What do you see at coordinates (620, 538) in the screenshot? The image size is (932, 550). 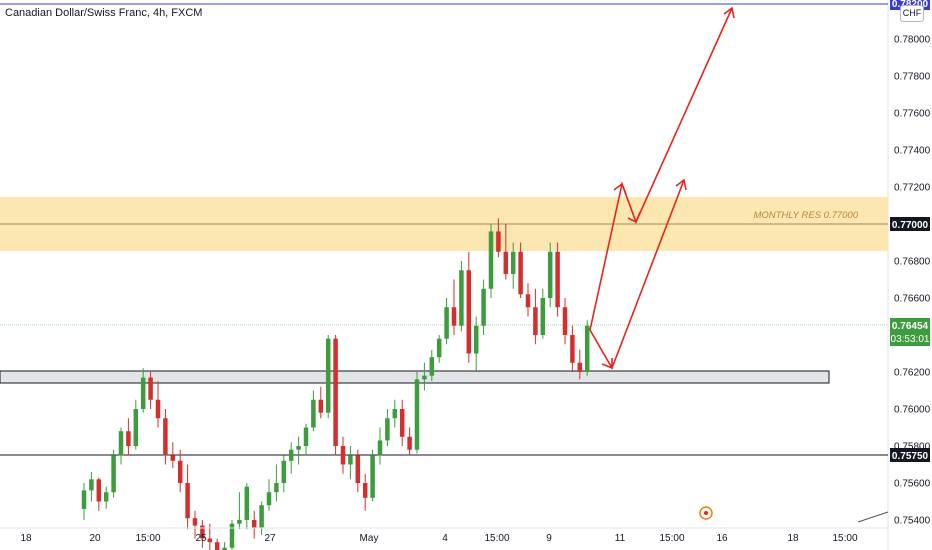 I see `time-tick-9: 11` at bounding box center [620, 538].